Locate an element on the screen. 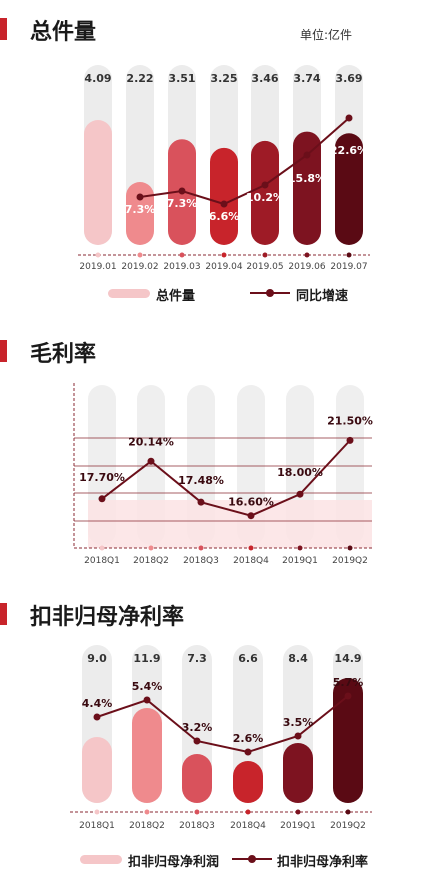 This screenshot has height=887, width=437. bar-value-label: 7.3 is located at coordinates (197, 658).